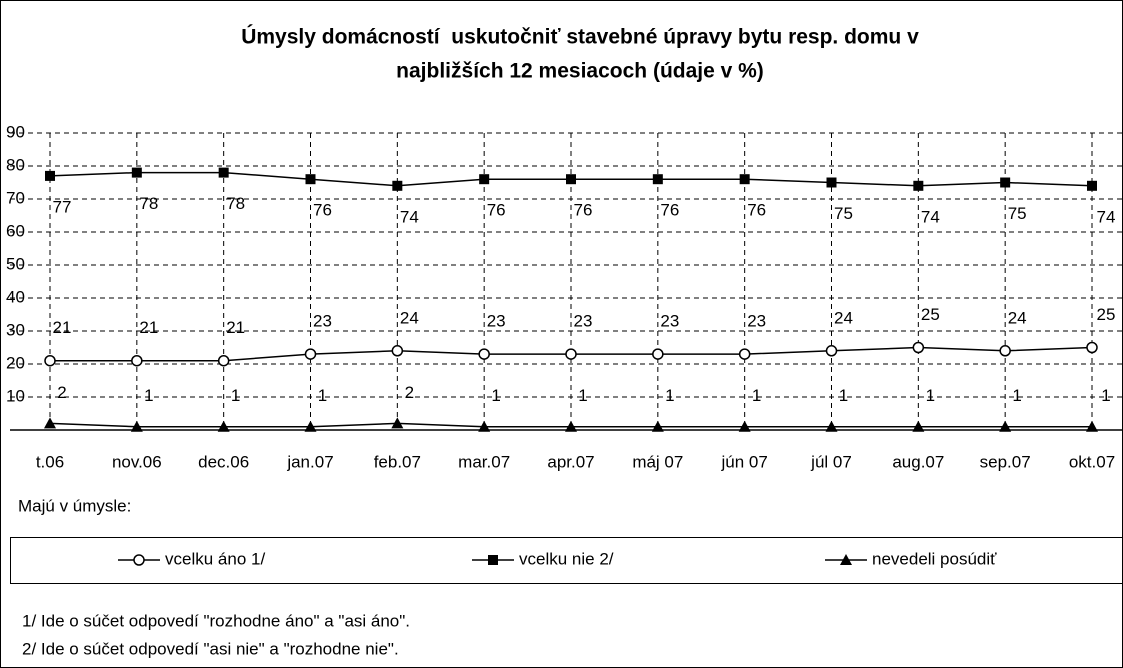 The image size is (1123, 668). Describe the element at coordinates (137, 461) in the screenshot. I see `x-tick-label: nov.06` at that location.